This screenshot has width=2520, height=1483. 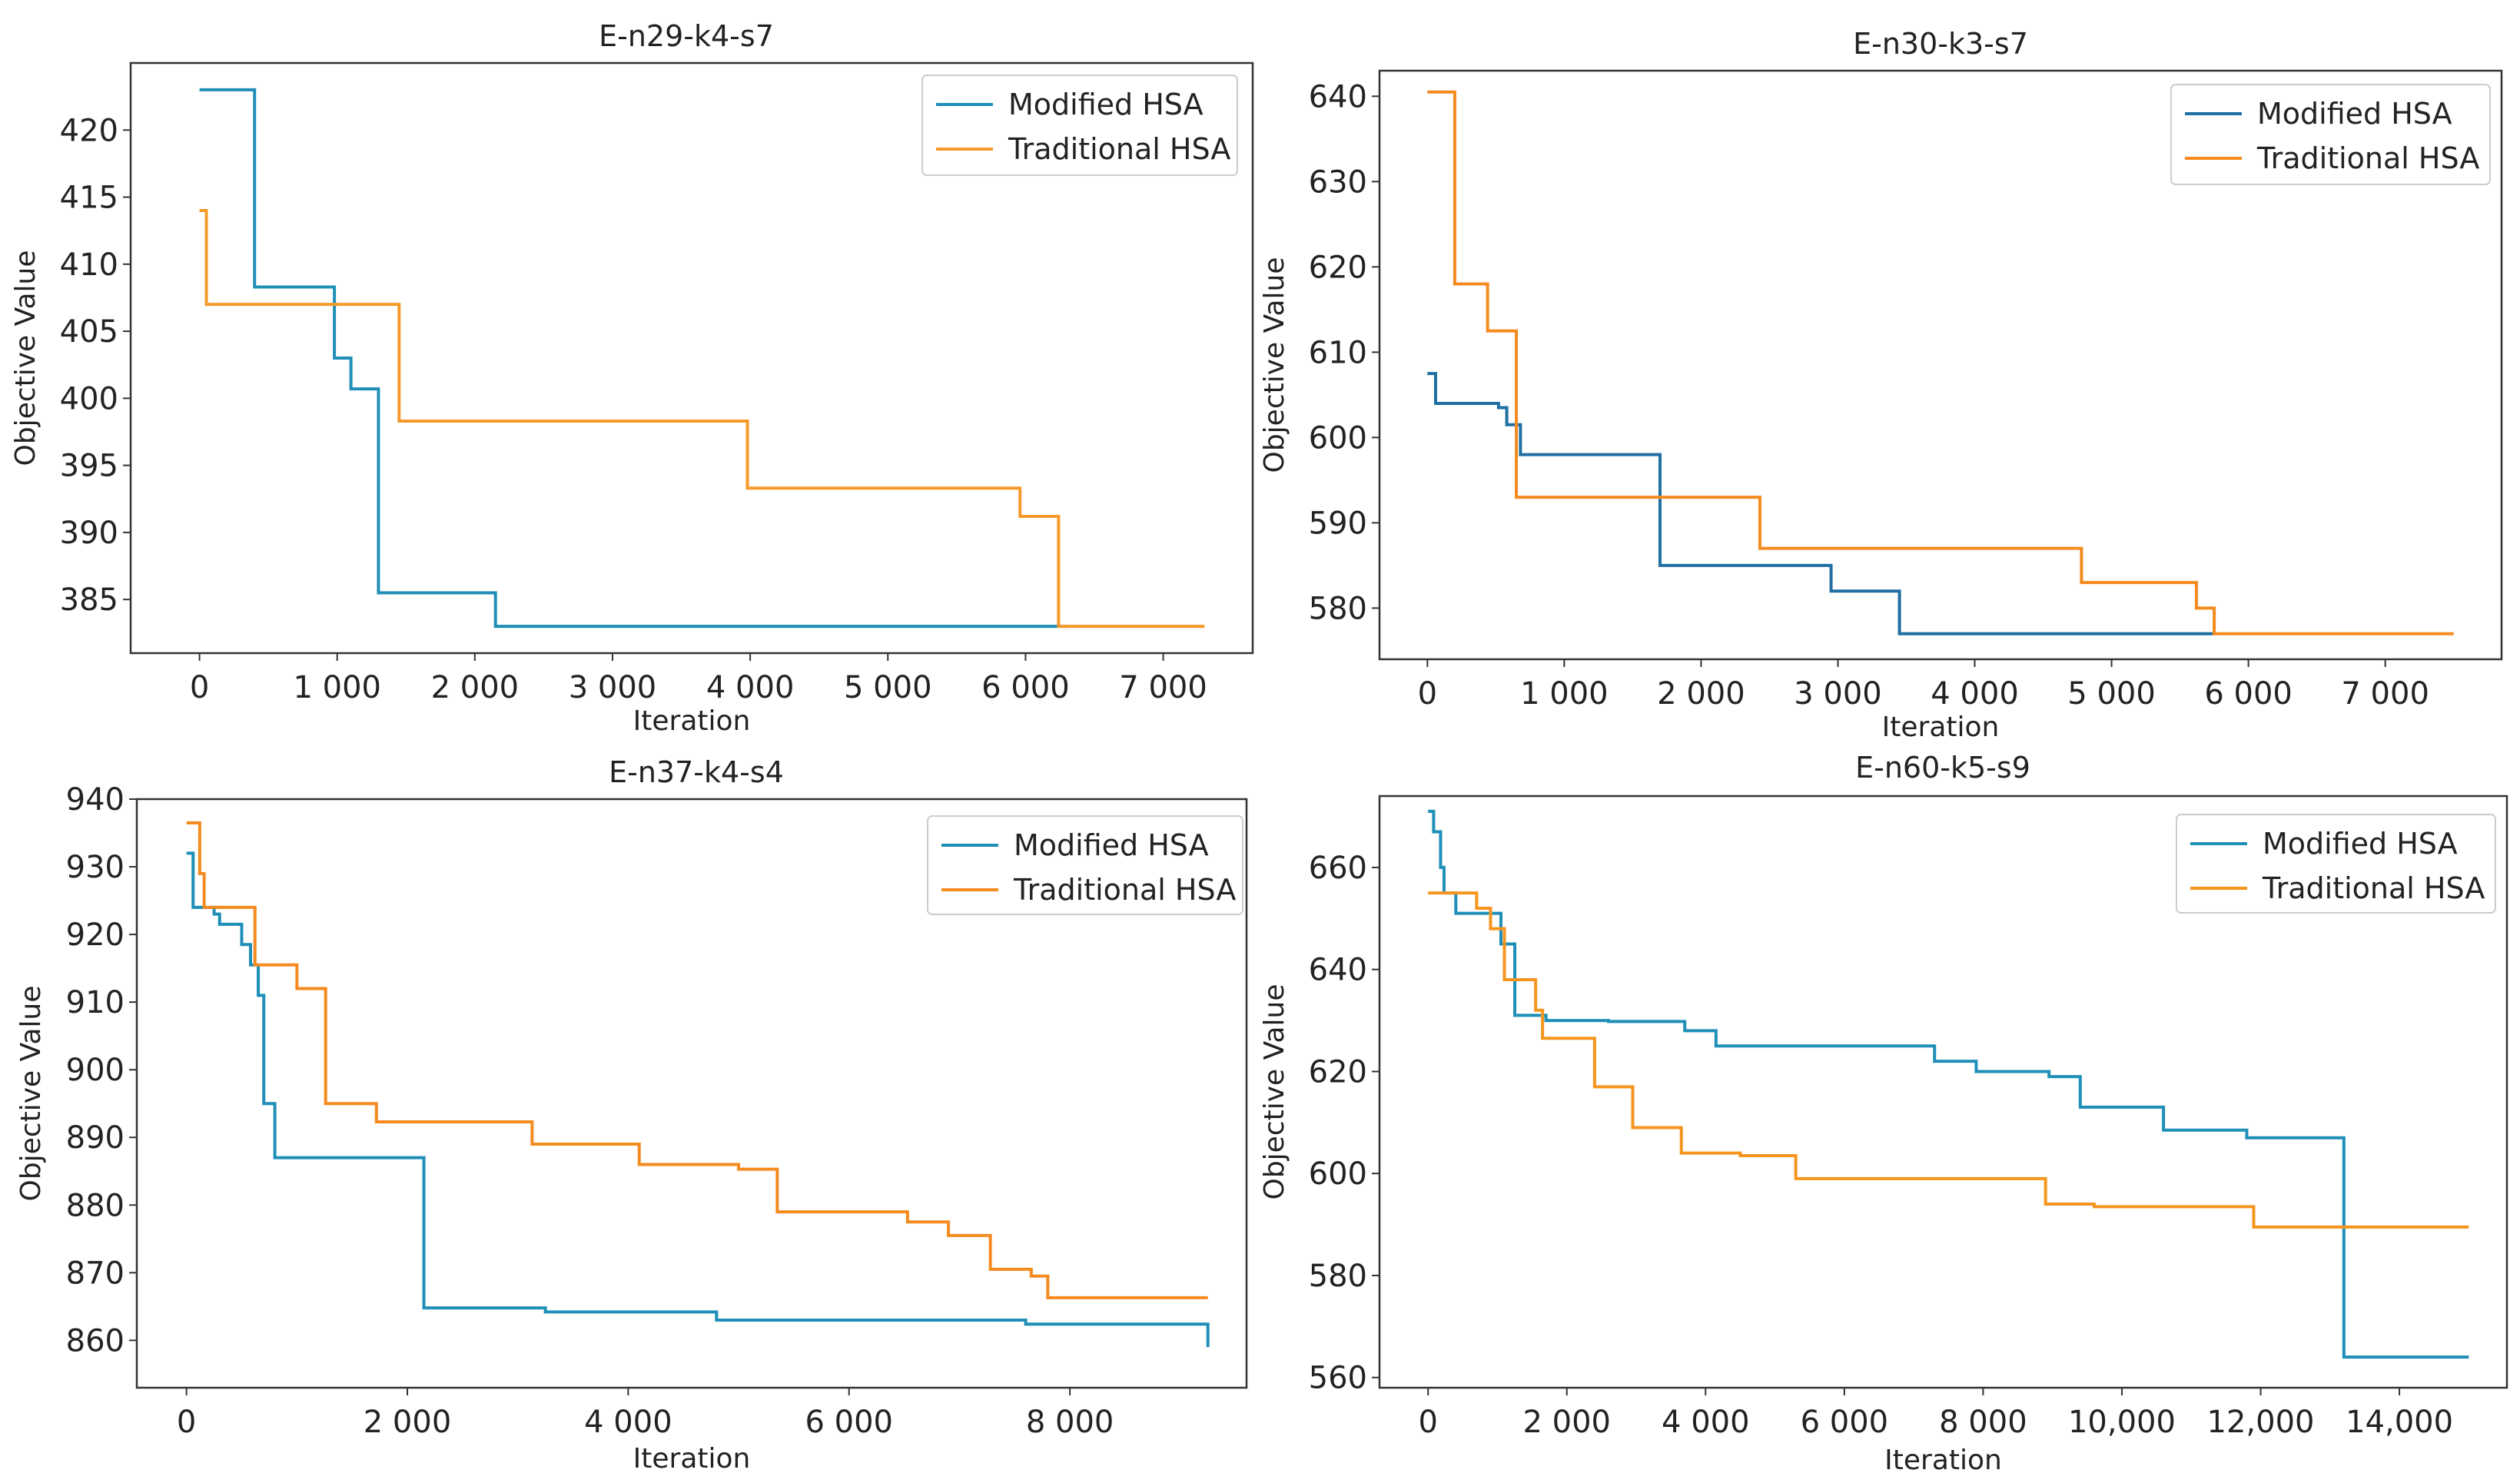 I want to click on y-tick-label: 890, so click(x=95, y=1138).